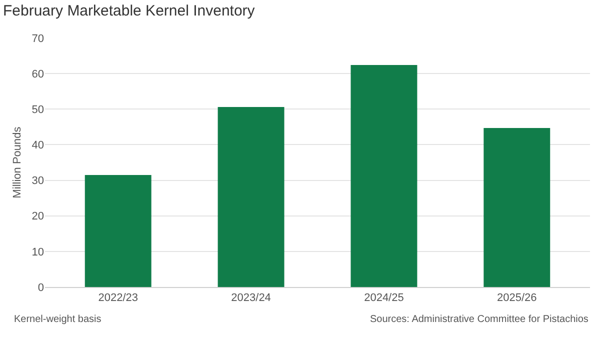 This screenshot has height=337, width=600. I want to click on x-tick-label: 2022/23, so click(118, 298).